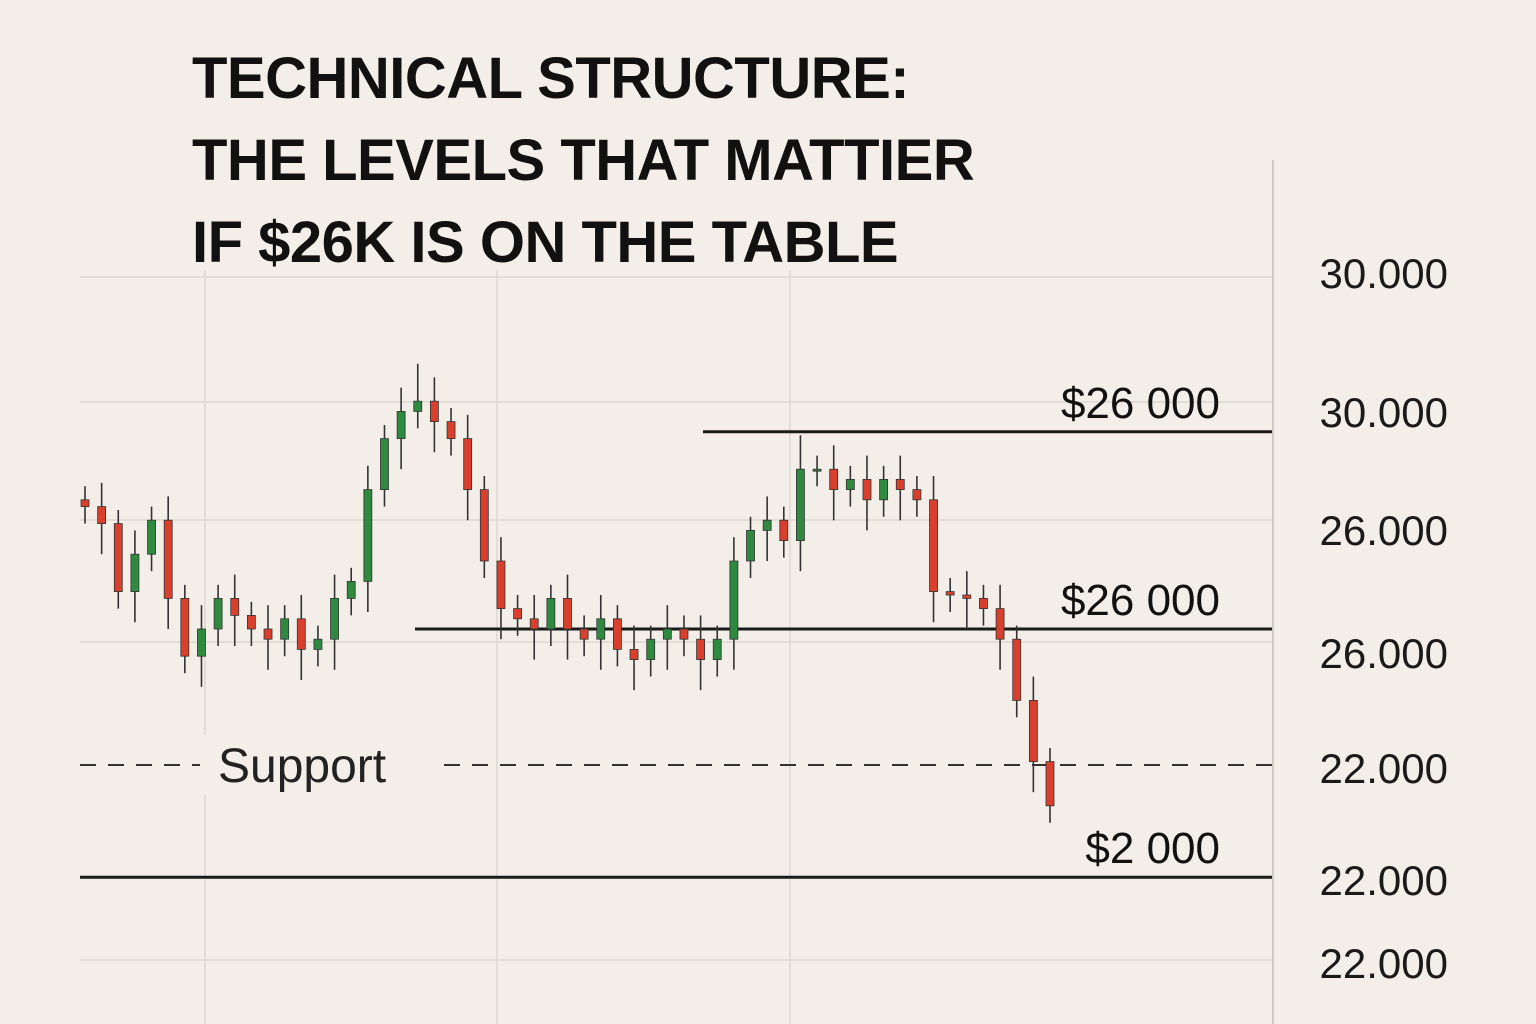 Image resolution: width=1536 pixels, height=1024 pixels. What do you see at coordinates (550, 78) in the screenshot?
I see `chart-title: TECHNICAL STRUCTURE:` at bounding box center [550, 78].